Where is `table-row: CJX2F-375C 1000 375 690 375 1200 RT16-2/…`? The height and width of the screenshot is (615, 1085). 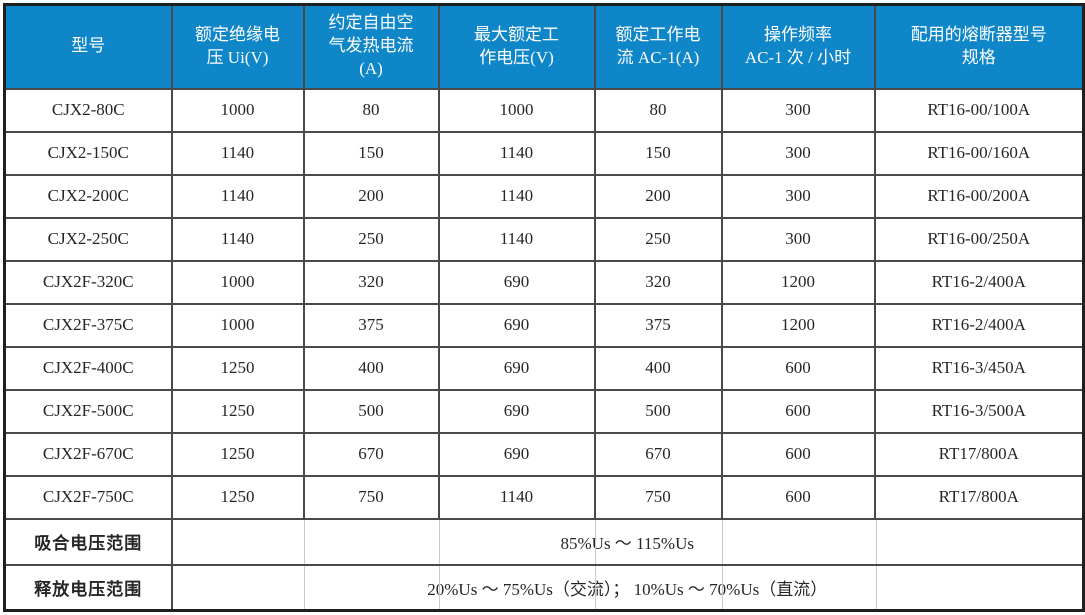
table-row: CJX2F-375C 1000 375 690 375 1200 RT16-2/… is located at coordinates (544, 325).